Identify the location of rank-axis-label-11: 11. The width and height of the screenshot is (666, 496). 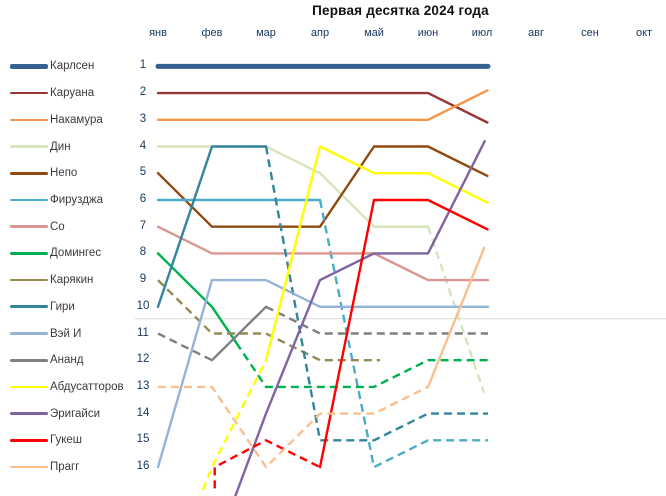
(143, 332).